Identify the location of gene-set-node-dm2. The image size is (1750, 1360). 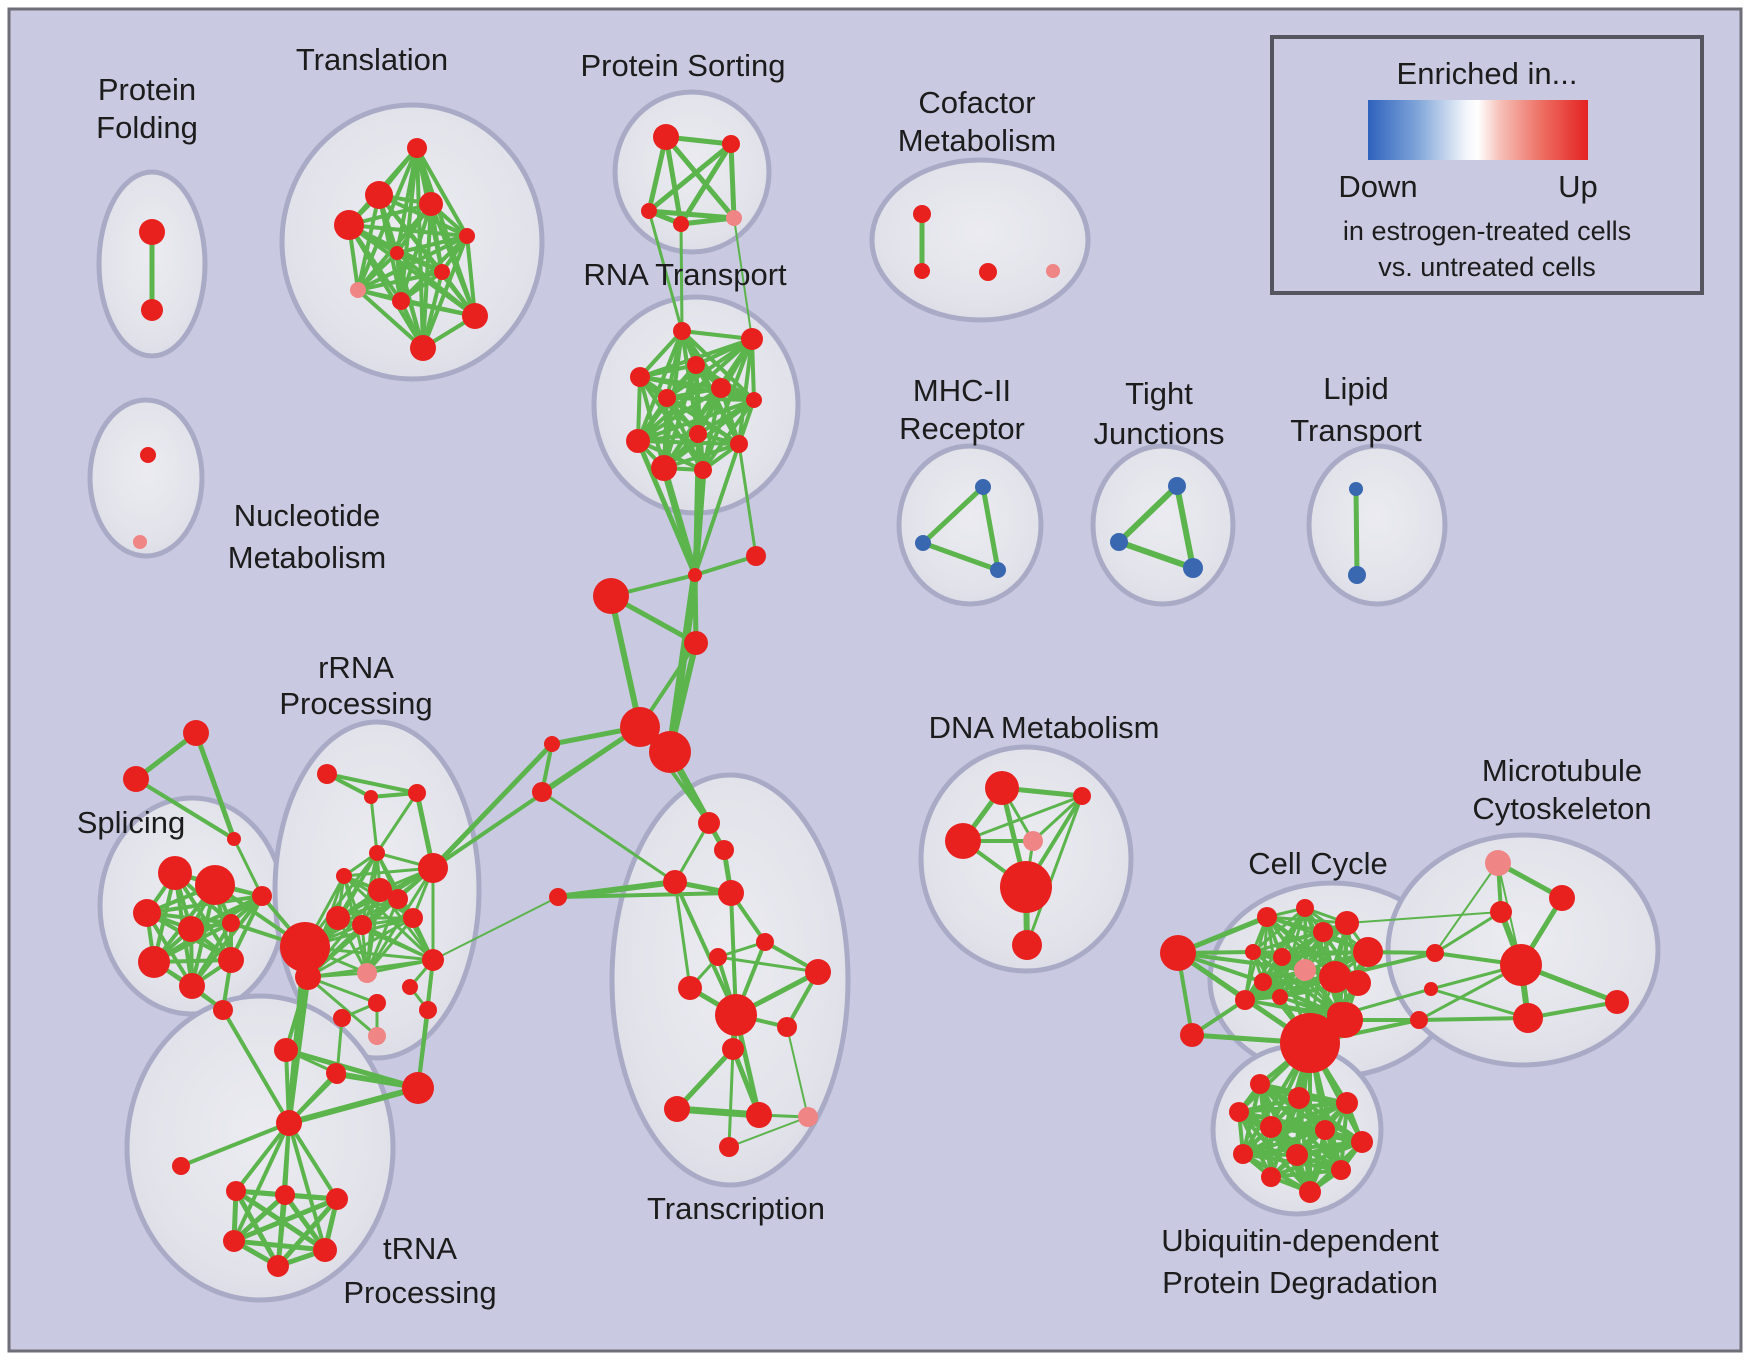
(1082, 796).